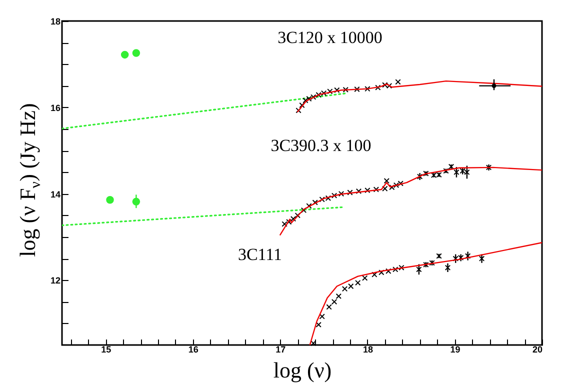 The height and width of the screenshot is (387, 572). I want to click on x-tick-label: 17, so click(281, 349).